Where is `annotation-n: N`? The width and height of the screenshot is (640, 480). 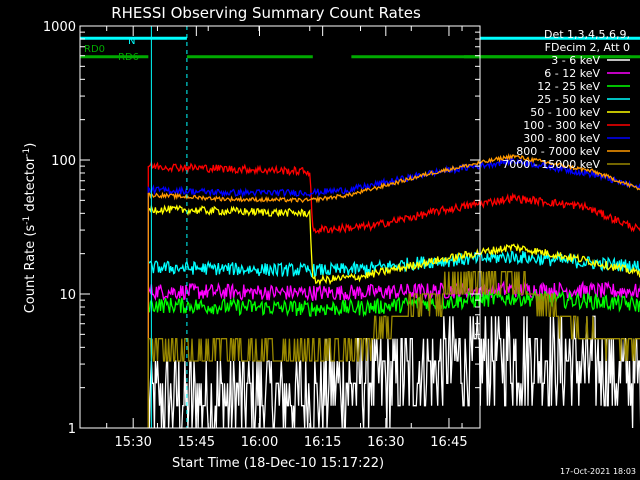
annotation-n: N is located at coordinates (131, 41).